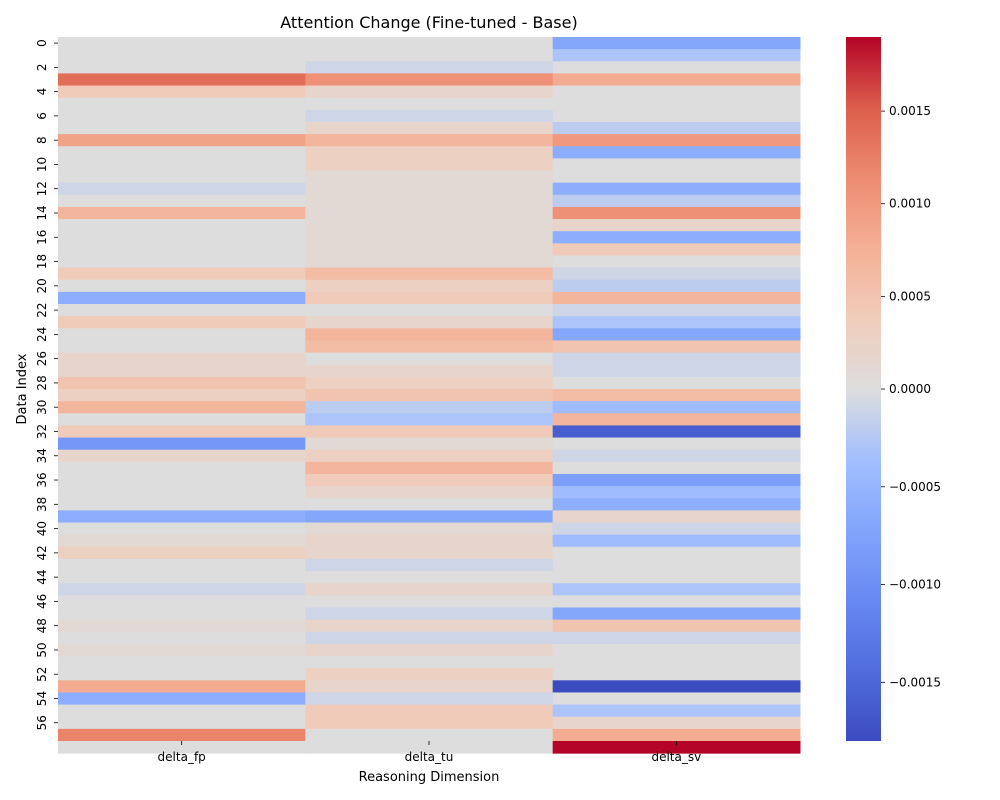  I want to click on colorbar-tick-label: 0.0010, so click(910, 204).